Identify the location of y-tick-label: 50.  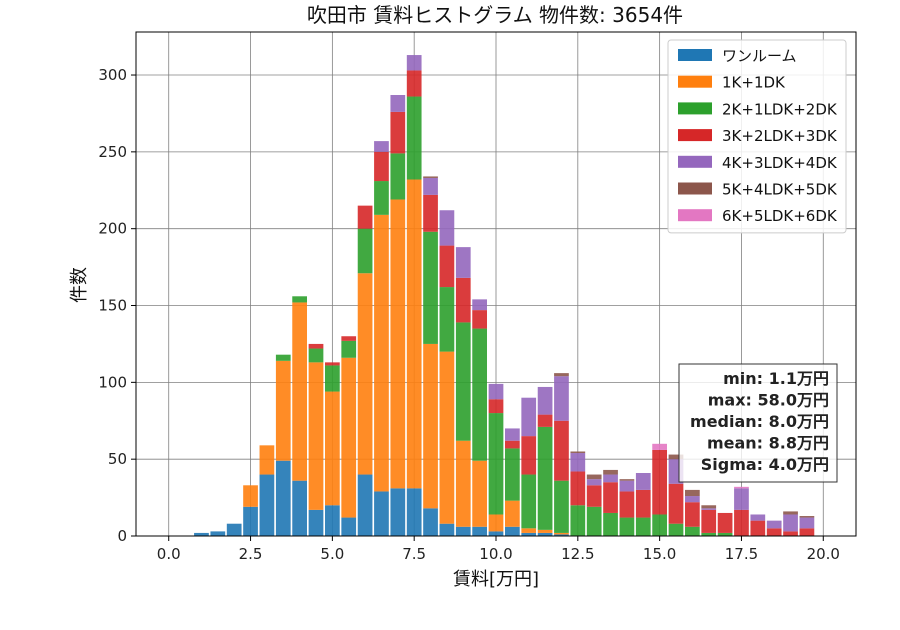
(117, 459).